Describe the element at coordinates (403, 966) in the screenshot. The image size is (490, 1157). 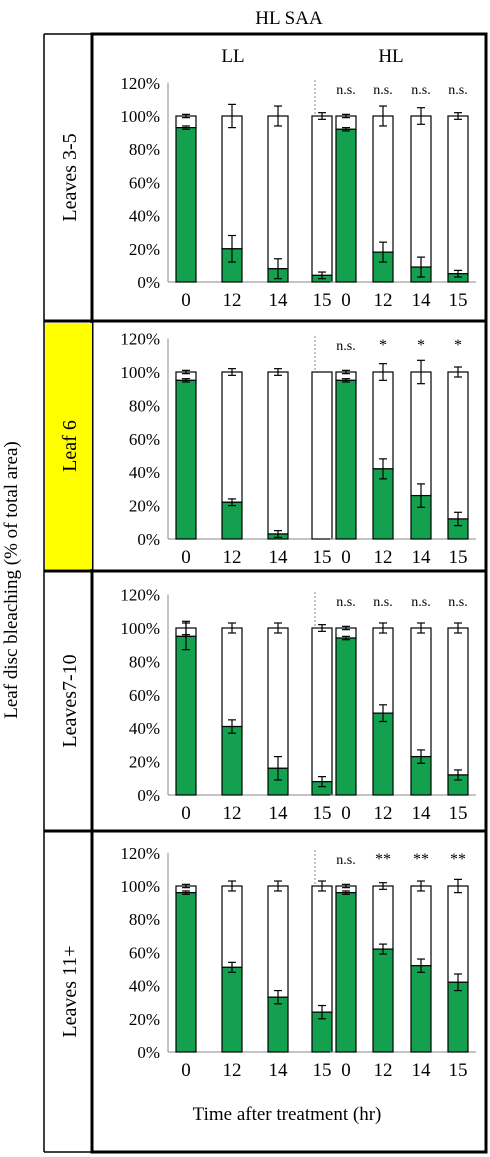
I see `panel-hl-3: 0 n.s. 12 ** 14 ** 15 **` at that location.